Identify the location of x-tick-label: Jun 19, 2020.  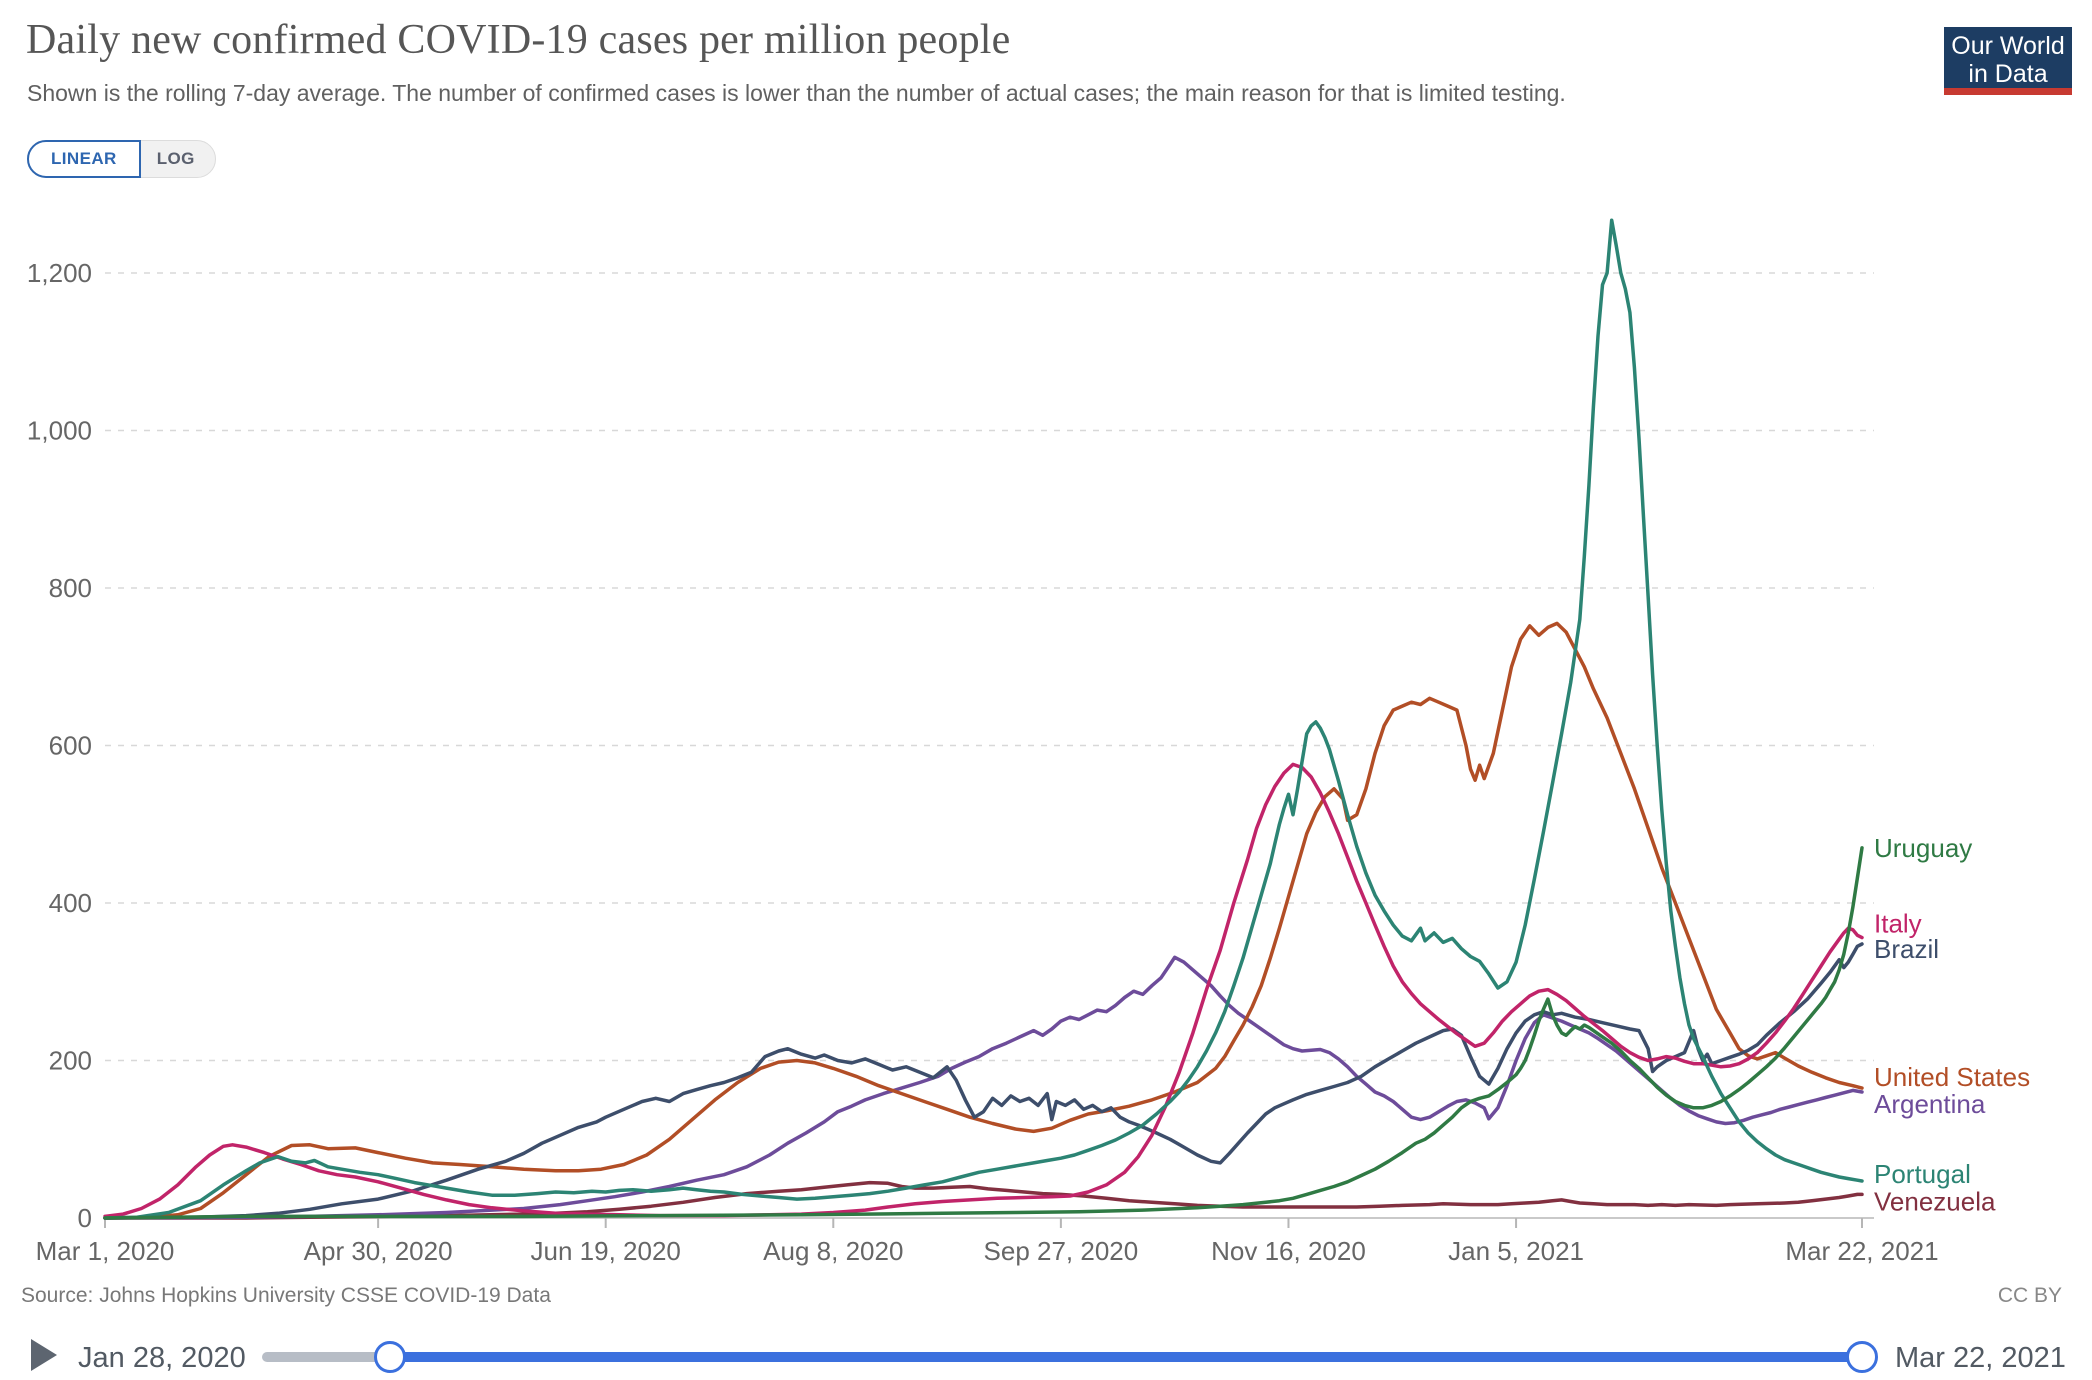
(606, 1251).